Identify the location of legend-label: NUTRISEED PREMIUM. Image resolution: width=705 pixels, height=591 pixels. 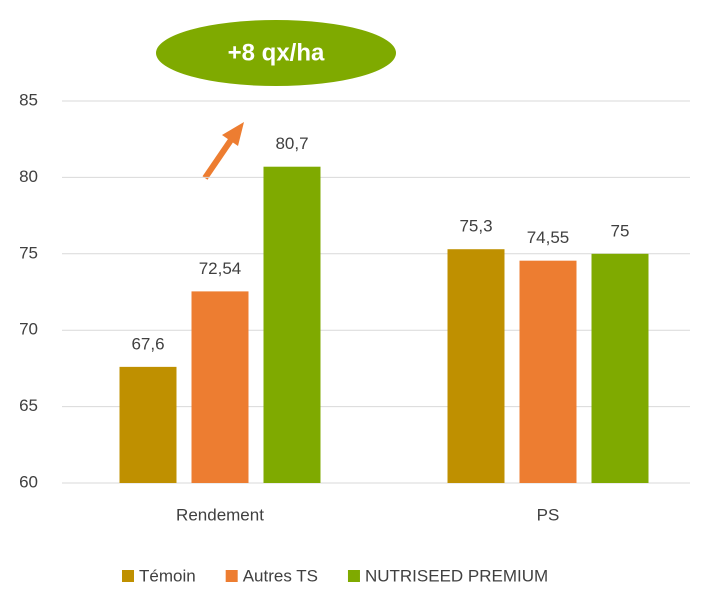
(456, 575).